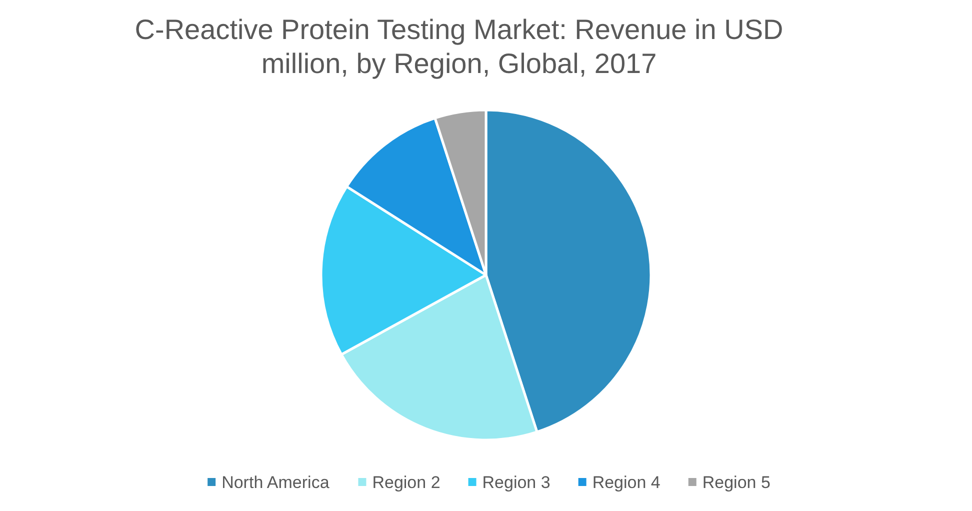 This screenshot has height=511, width=972. I want to click on legend-label: Region 2, so click(406, 482).